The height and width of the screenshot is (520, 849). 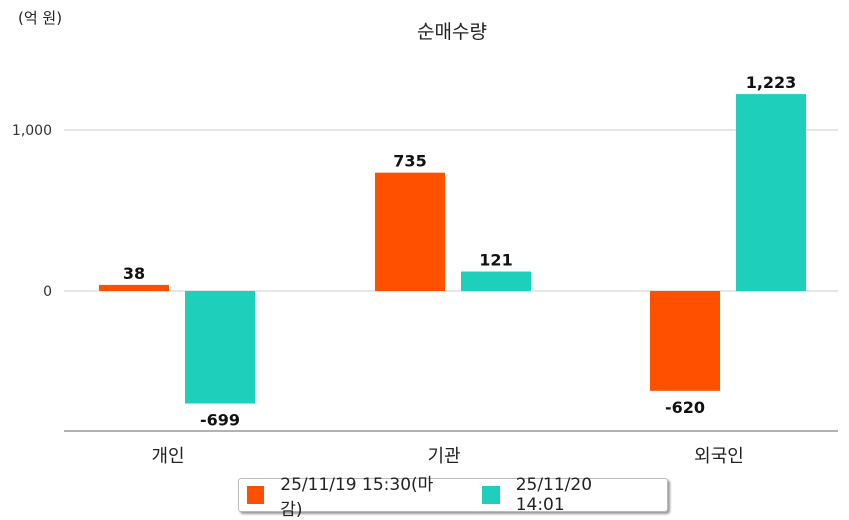 What do you see at coordinates (40, 18) in the screenshot?
I see `unit-label: (억 원)` at bounding box center [40, 18].